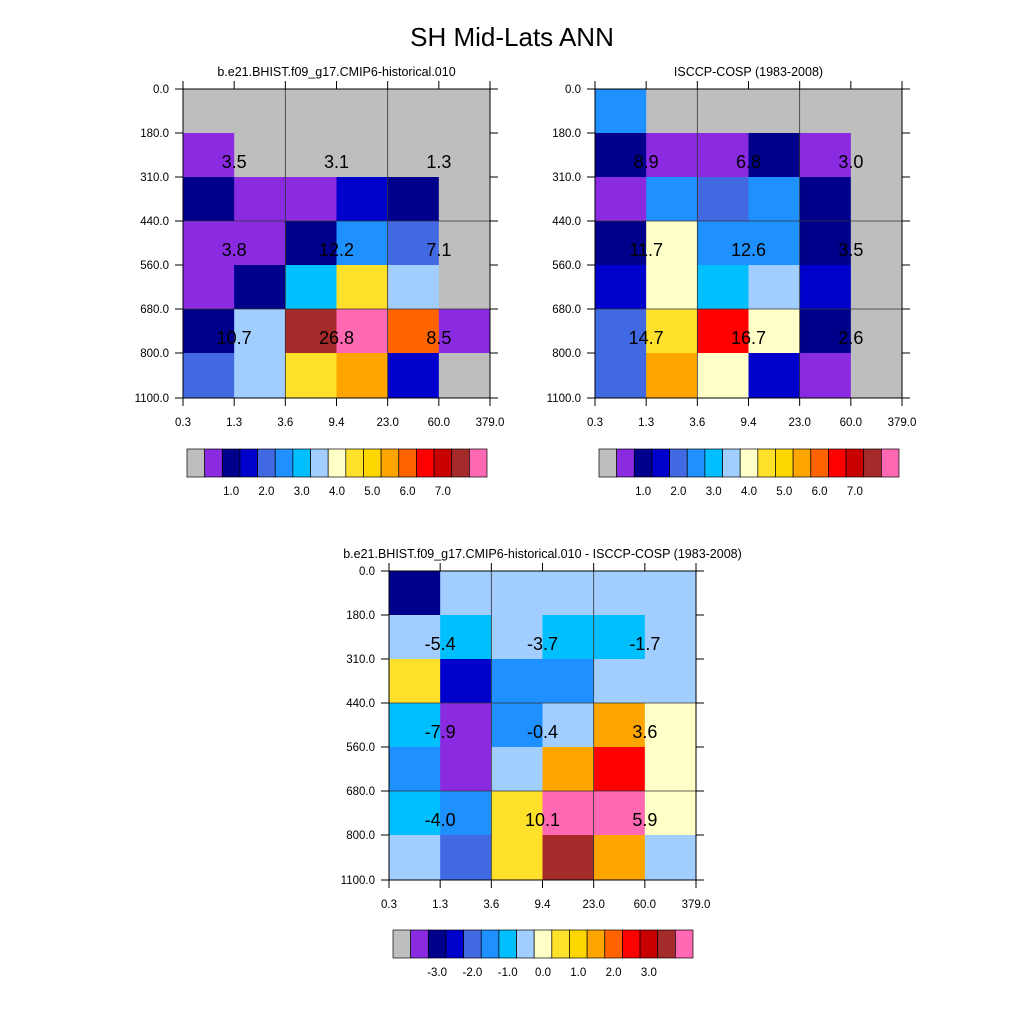 Image resolution: width=1024 pixels, height=1029 pixels. What do you see at coordinates (336, 250) in the screenshot?
I see `box-value-label: 12.2` at bounding box center [336, 250].